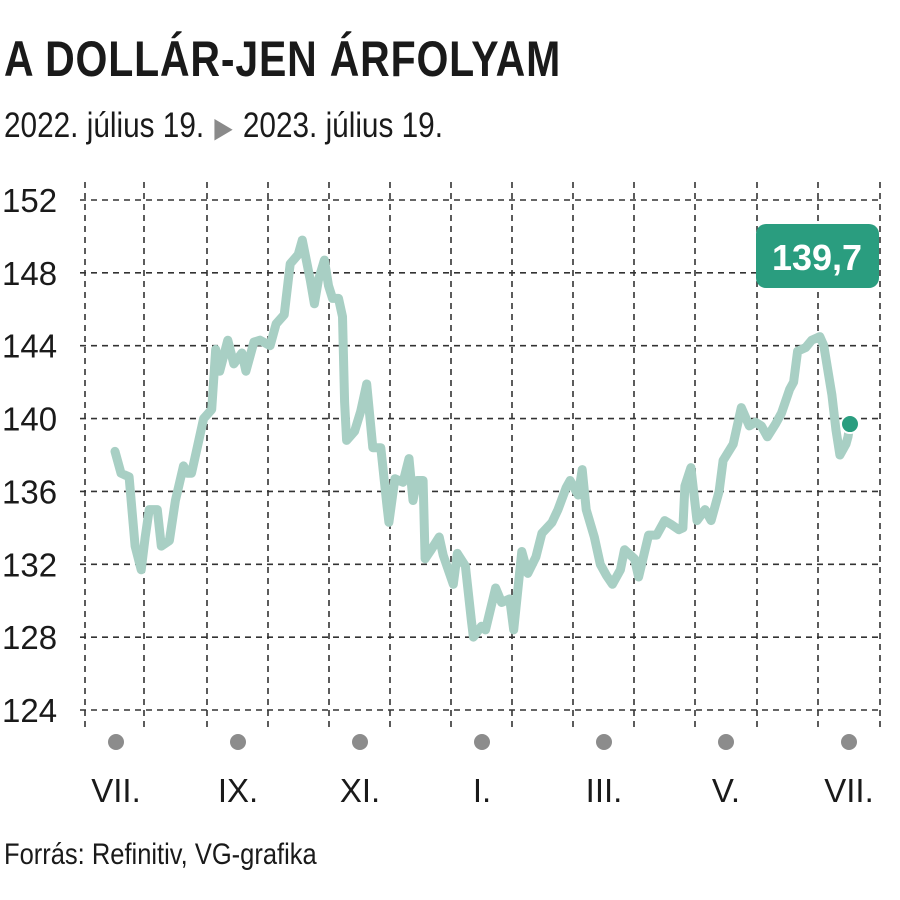 The width and height of the screenshot is (900, 900). I want to click on y-tick-label: 144, so click(29, 346).